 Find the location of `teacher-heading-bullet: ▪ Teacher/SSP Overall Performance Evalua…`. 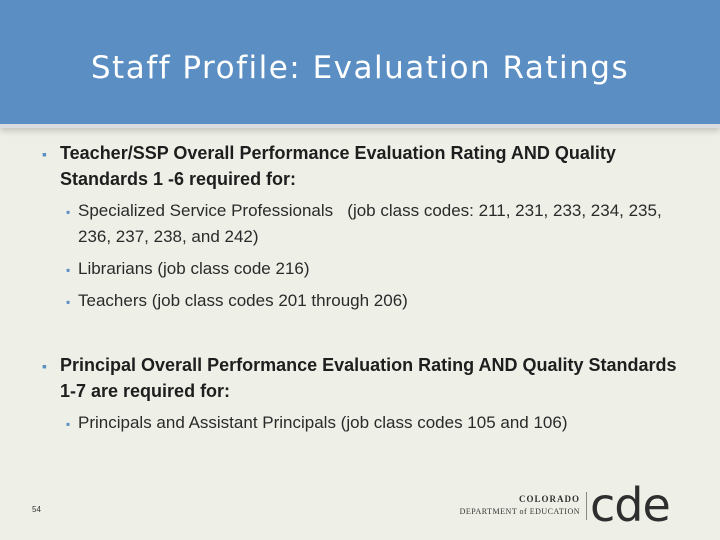

teacher-heading-bullet: ▪ Teacher/SSP Overall Performance Evalua… is located at coordinates (367, 166).